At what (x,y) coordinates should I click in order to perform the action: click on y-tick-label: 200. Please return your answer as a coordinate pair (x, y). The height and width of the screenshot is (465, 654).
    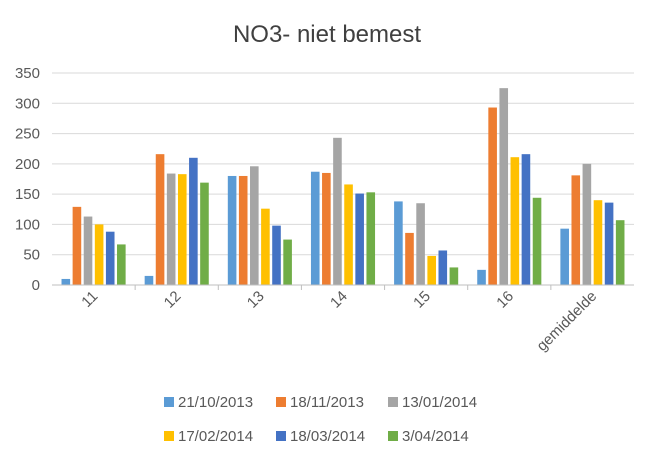
    Looking at the image, I should click on (27, 164).